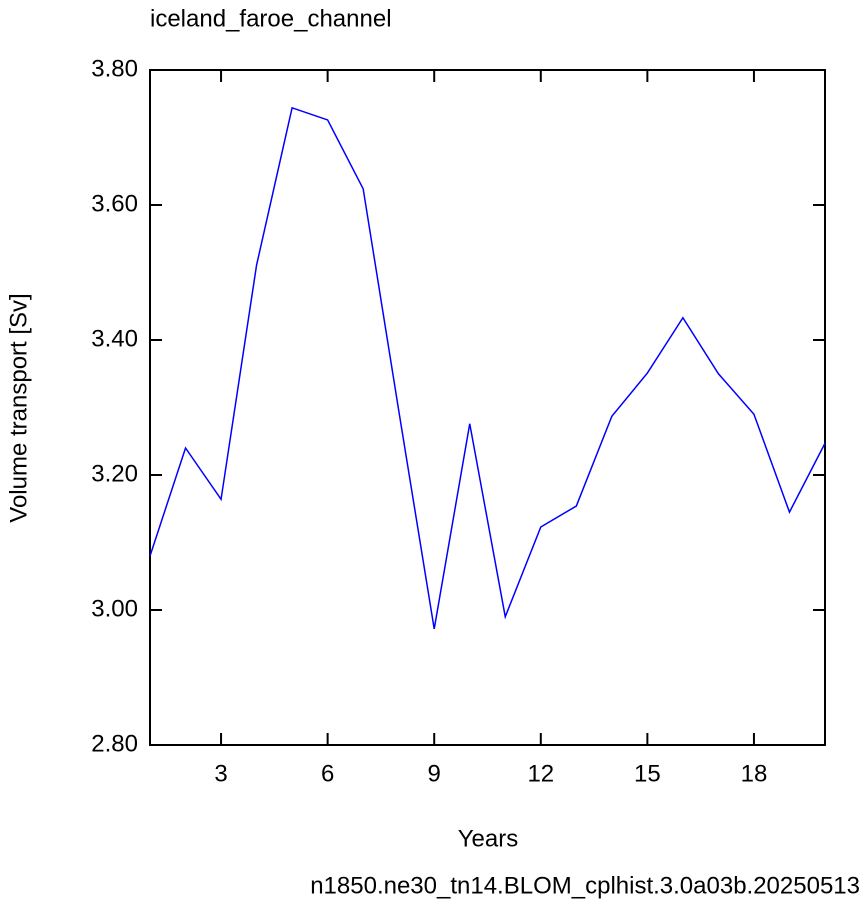 This screenshot has width=865, height=912. I want to click on y-tick-label: 3.20, so click(114, 473).